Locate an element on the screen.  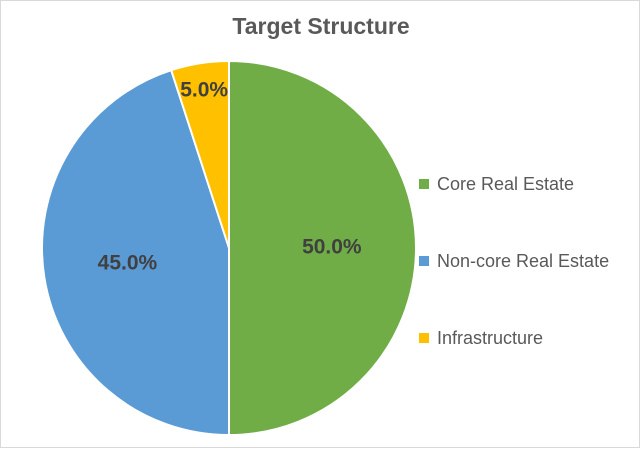
legend-item-core-real-estate: Core Real Estate is located at coordinates (514, 184).